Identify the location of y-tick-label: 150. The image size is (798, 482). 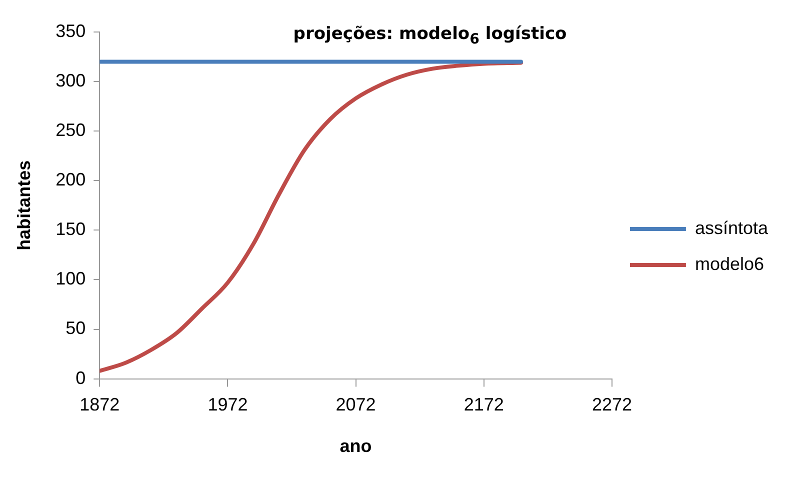
(71, 229).